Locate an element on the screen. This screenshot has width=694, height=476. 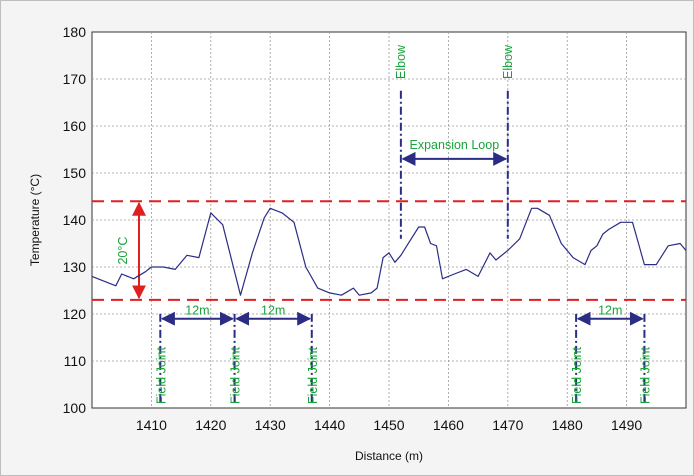
y-axis: 100 110 120 130 140 150 160 170 180 is located at coordinates (75, 220).